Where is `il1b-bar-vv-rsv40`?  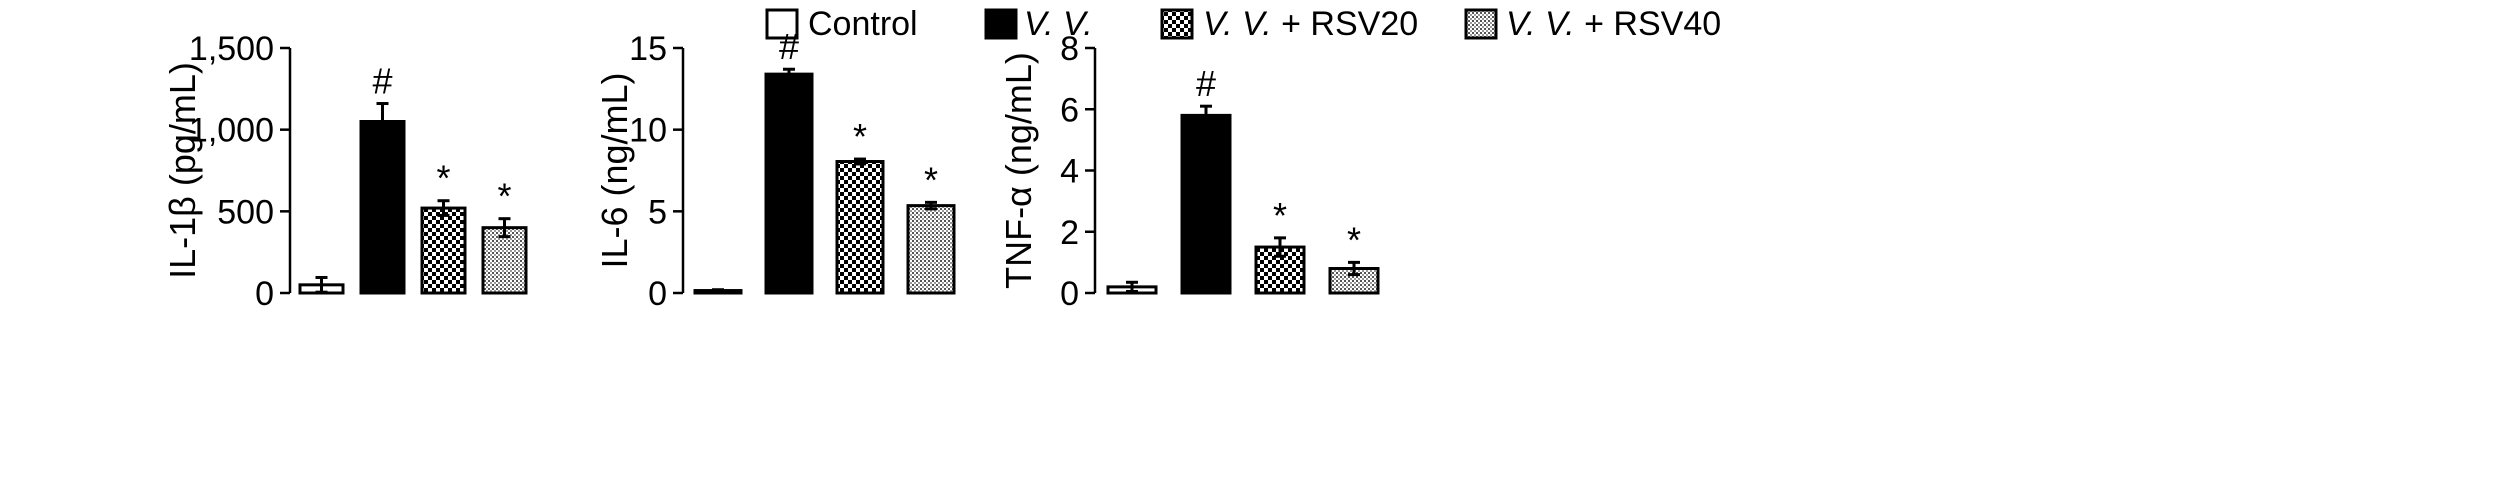 il1b-bar-vv-rsv40 is located at coordinates (504, 260).